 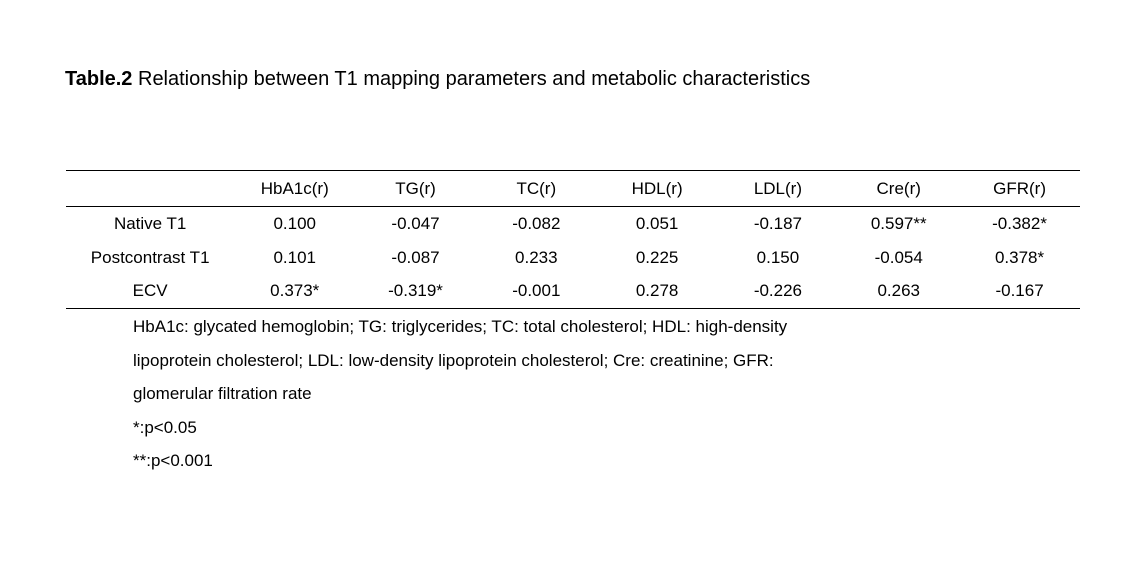 I want to click on column-header: LDL(r), so click(x=777, y=188).